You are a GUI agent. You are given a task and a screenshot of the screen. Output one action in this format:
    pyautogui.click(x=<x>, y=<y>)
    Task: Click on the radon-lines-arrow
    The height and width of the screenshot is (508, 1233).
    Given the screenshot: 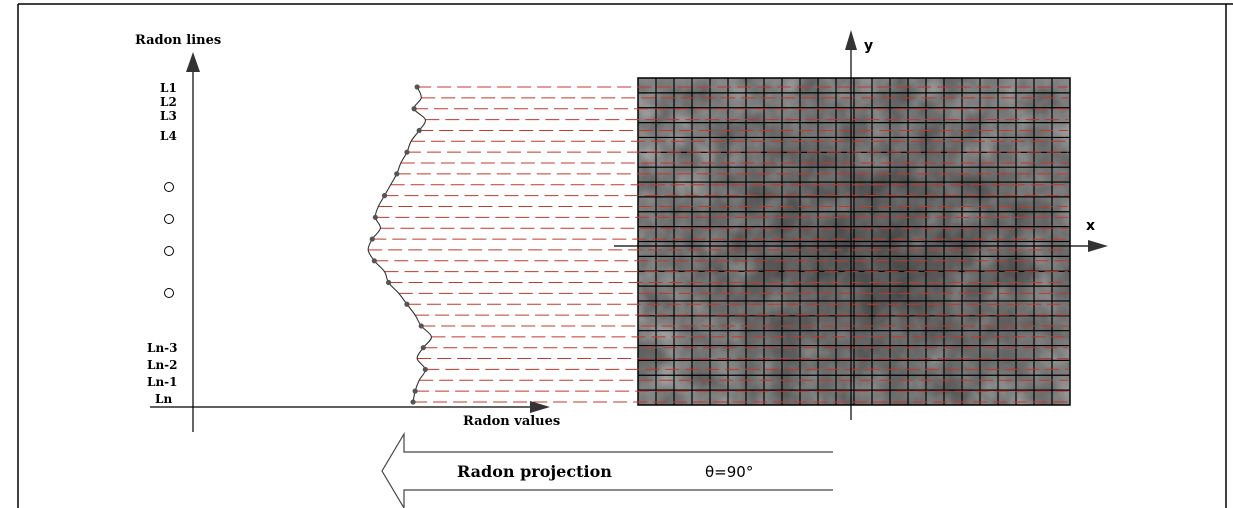 What is the action you would take?
    pyautogui.click(x=193, y=62)
    